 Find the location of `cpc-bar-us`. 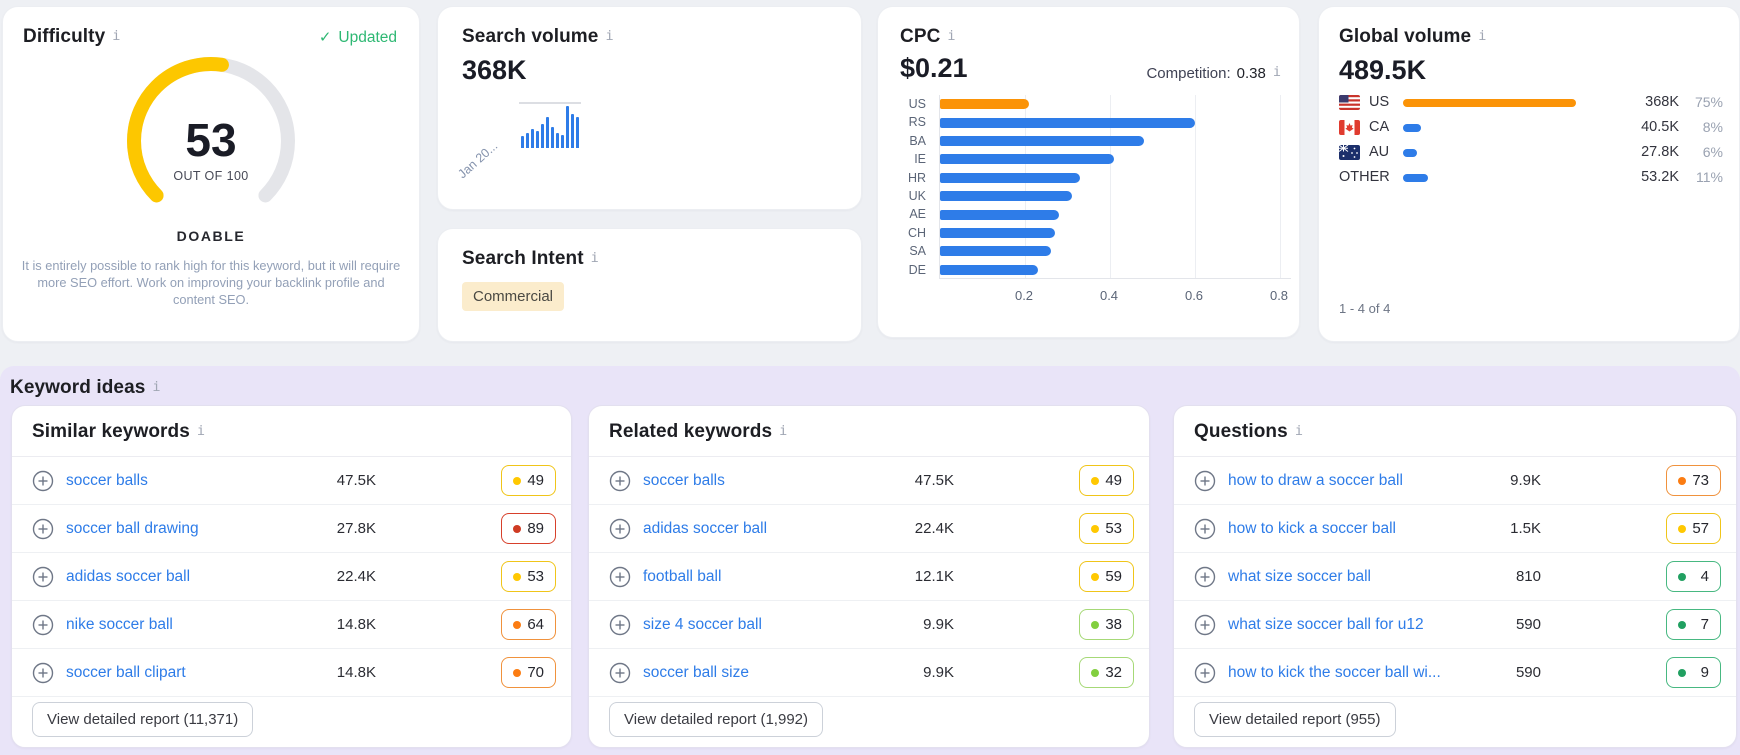

cpc-bar-us is located at coordinates (985, 104).